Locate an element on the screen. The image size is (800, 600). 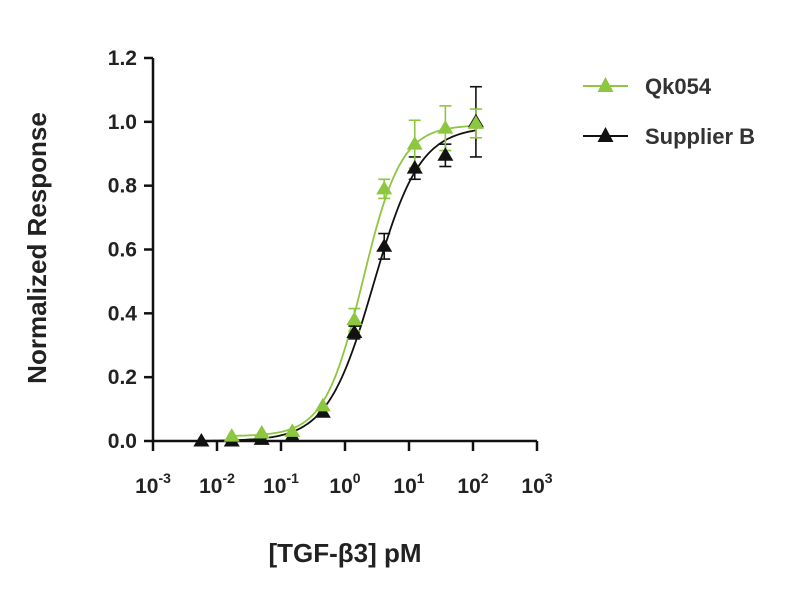
legend-item-qk054: Qk054 is located at coordinates (647, 86).